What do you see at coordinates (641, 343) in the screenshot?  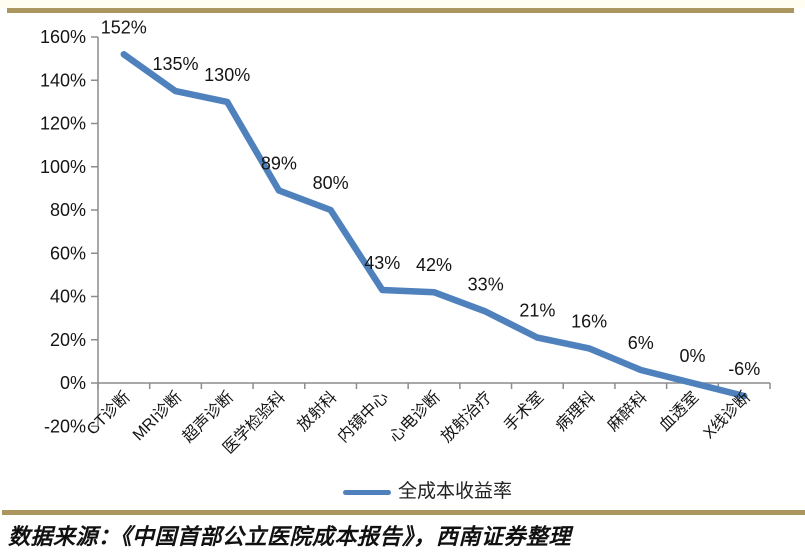 I see `data-label: 6%` at bounding box center [641, 343].